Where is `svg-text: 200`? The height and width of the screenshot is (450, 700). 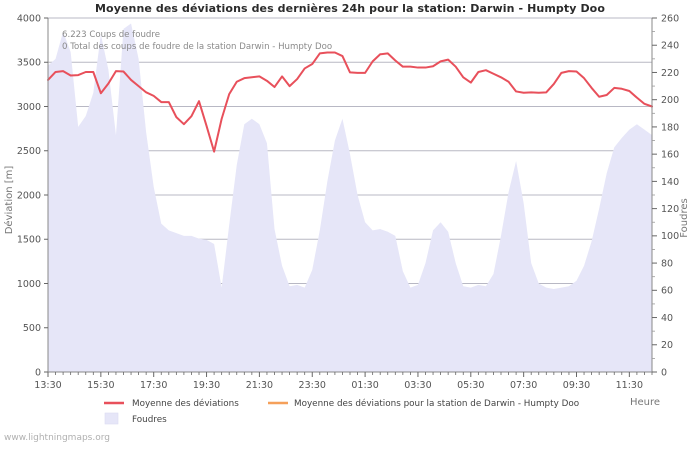
svg-text: 200 is located at coordinates (670, 100).